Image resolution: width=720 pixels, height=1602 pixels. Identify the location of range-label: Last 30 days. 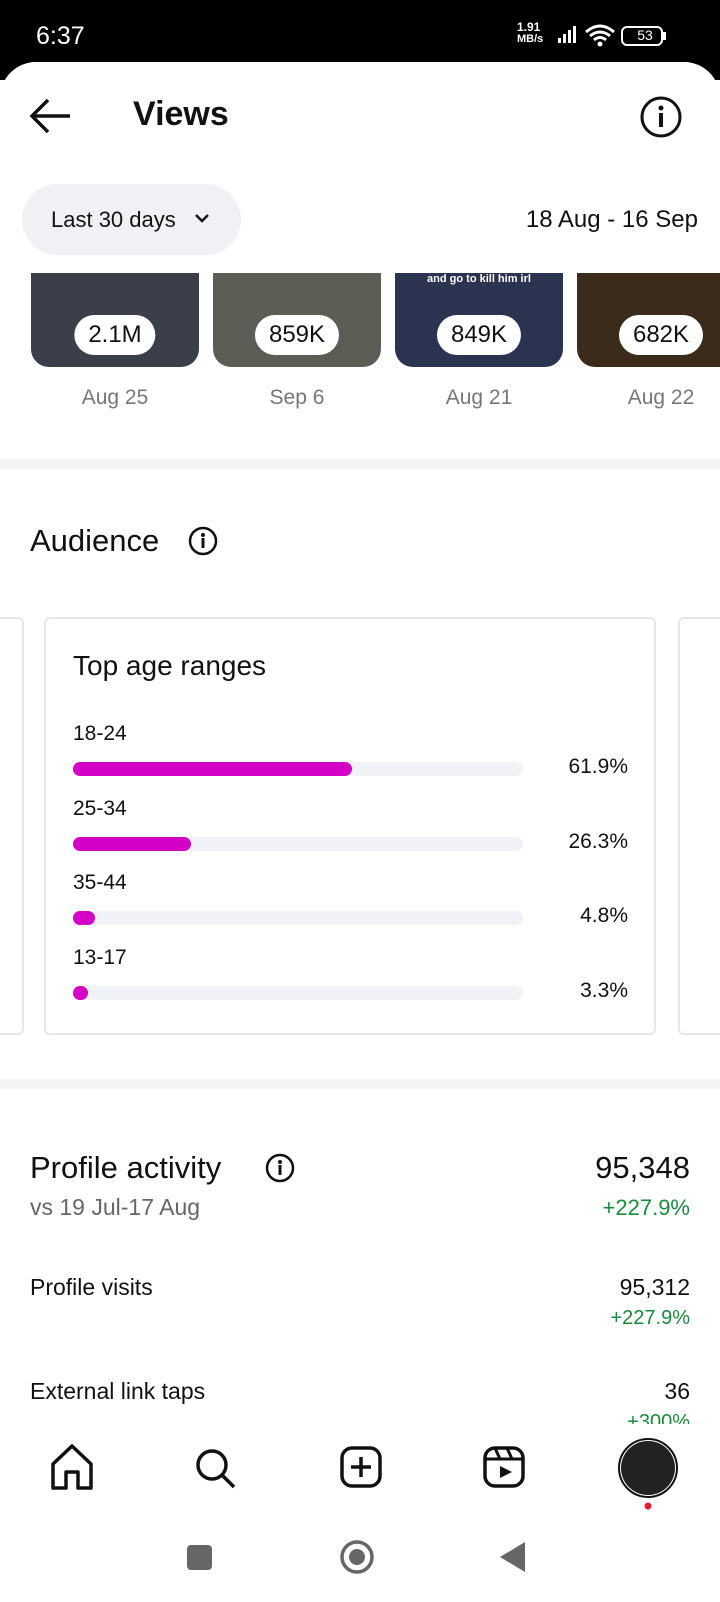
(113, 219).